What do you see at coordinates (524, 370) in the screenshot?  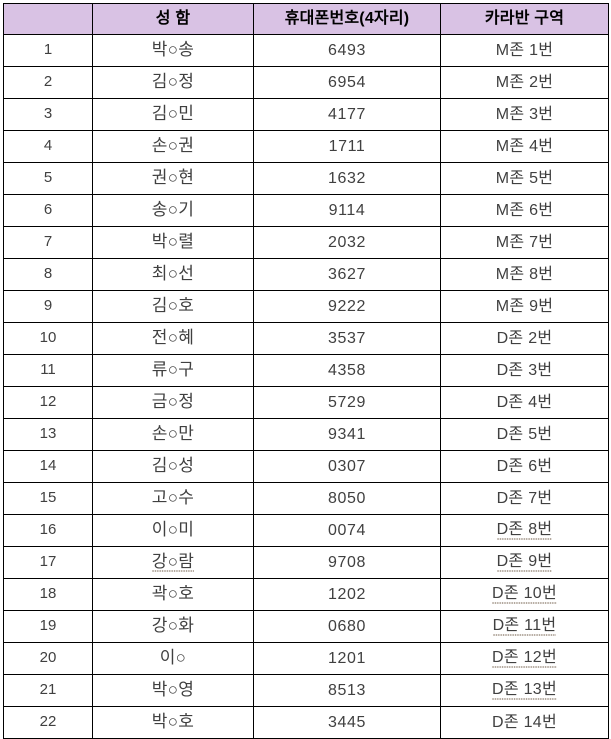 I see `cell-zone: D존 3번` at bounding box center [524, 370].